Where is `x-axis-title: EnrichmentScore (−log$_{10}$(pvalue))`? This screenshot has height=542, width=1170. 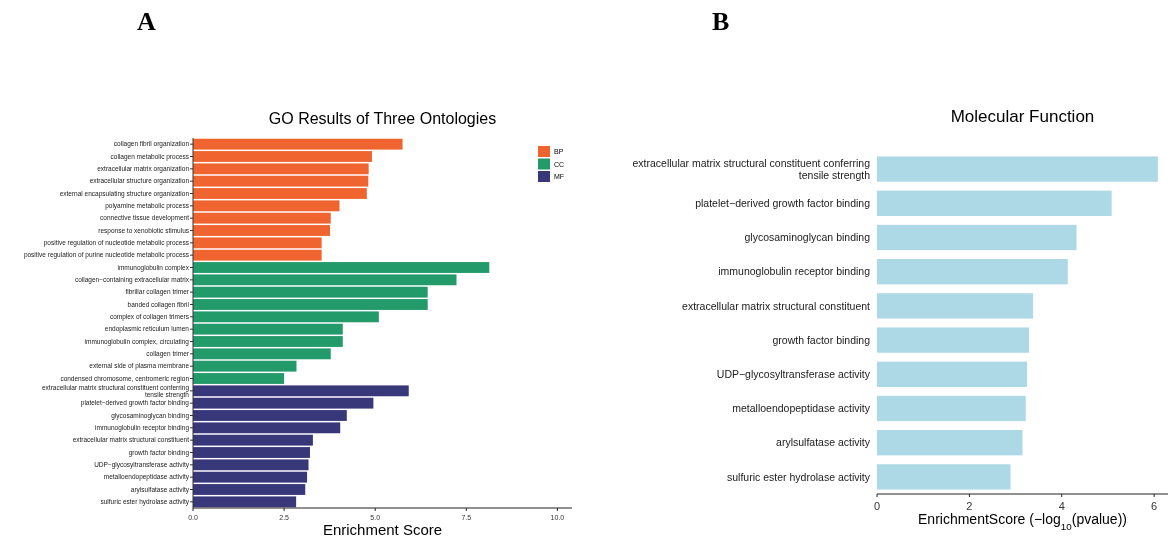
x-axis-title: EnrichmentScore (−log$_{10}$(pvalue)) is located at coordinates (1022, 521).